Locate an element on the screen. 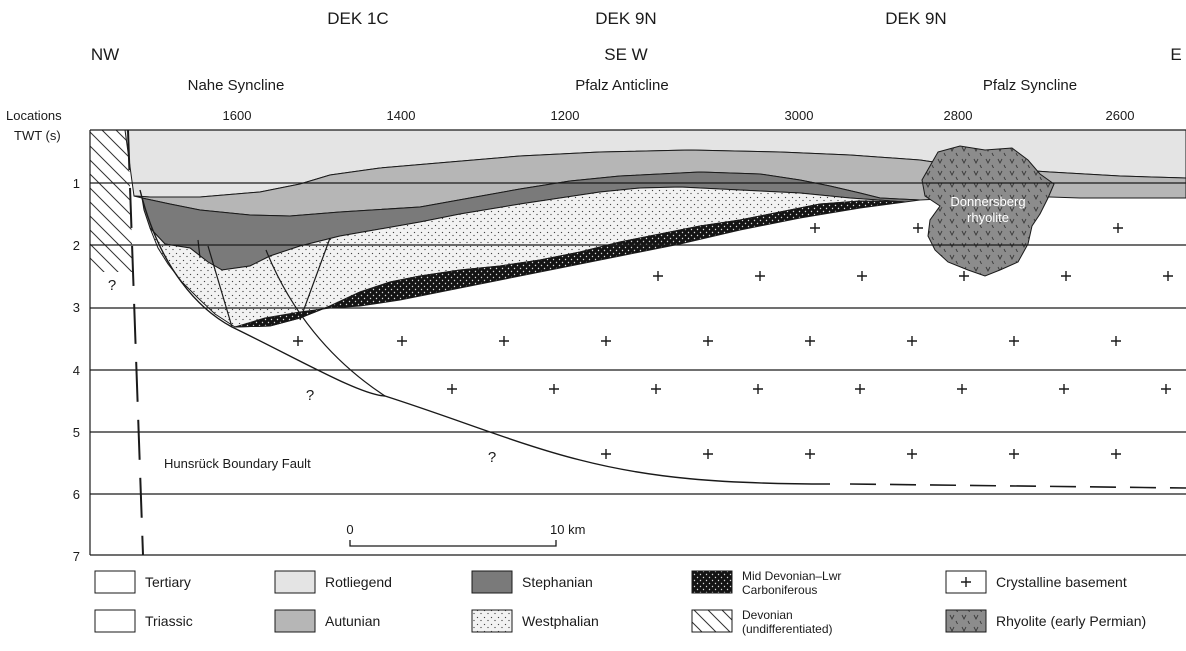  legend-item: Stephanian is located at coordinates (532, 582).